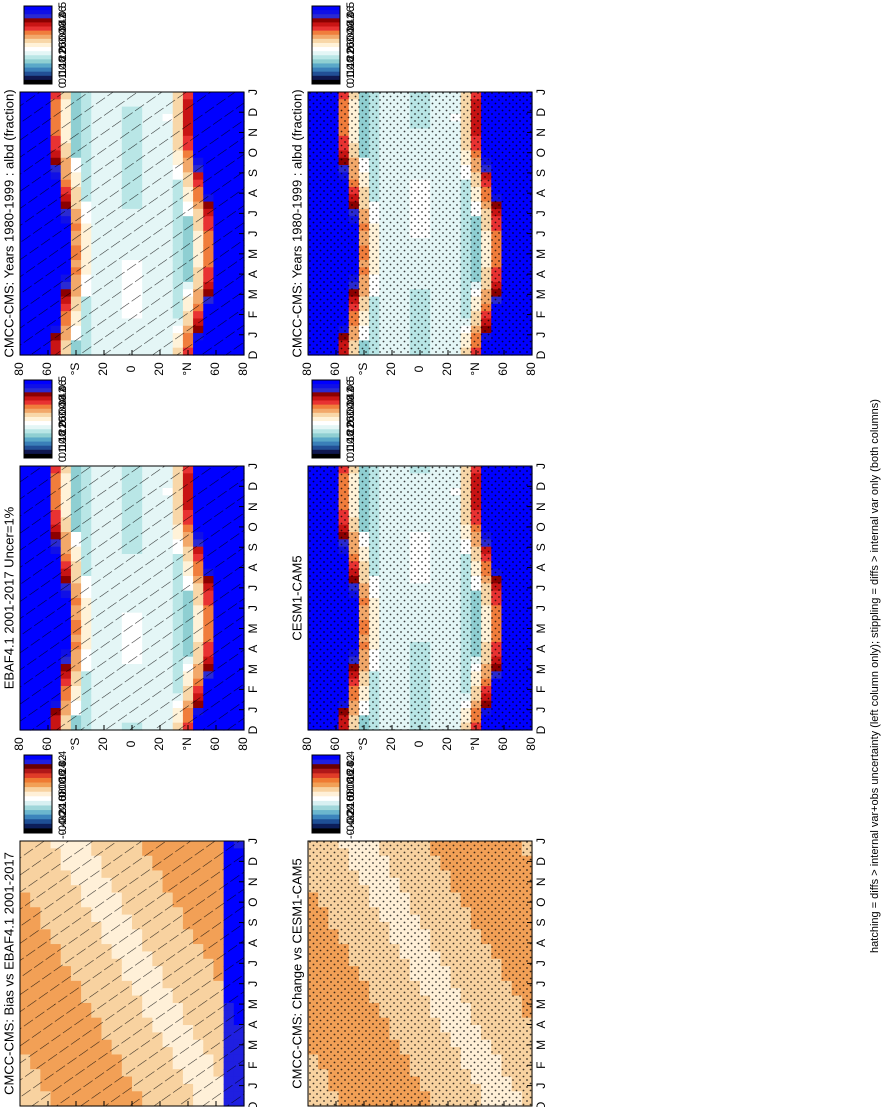 Image resolution: width=891 pixels, height=1107 pixels. What do you see at coordinates (75, 744) in the screenshot?
I see `y-tick-label: °S` at bounding box center [75, 744].